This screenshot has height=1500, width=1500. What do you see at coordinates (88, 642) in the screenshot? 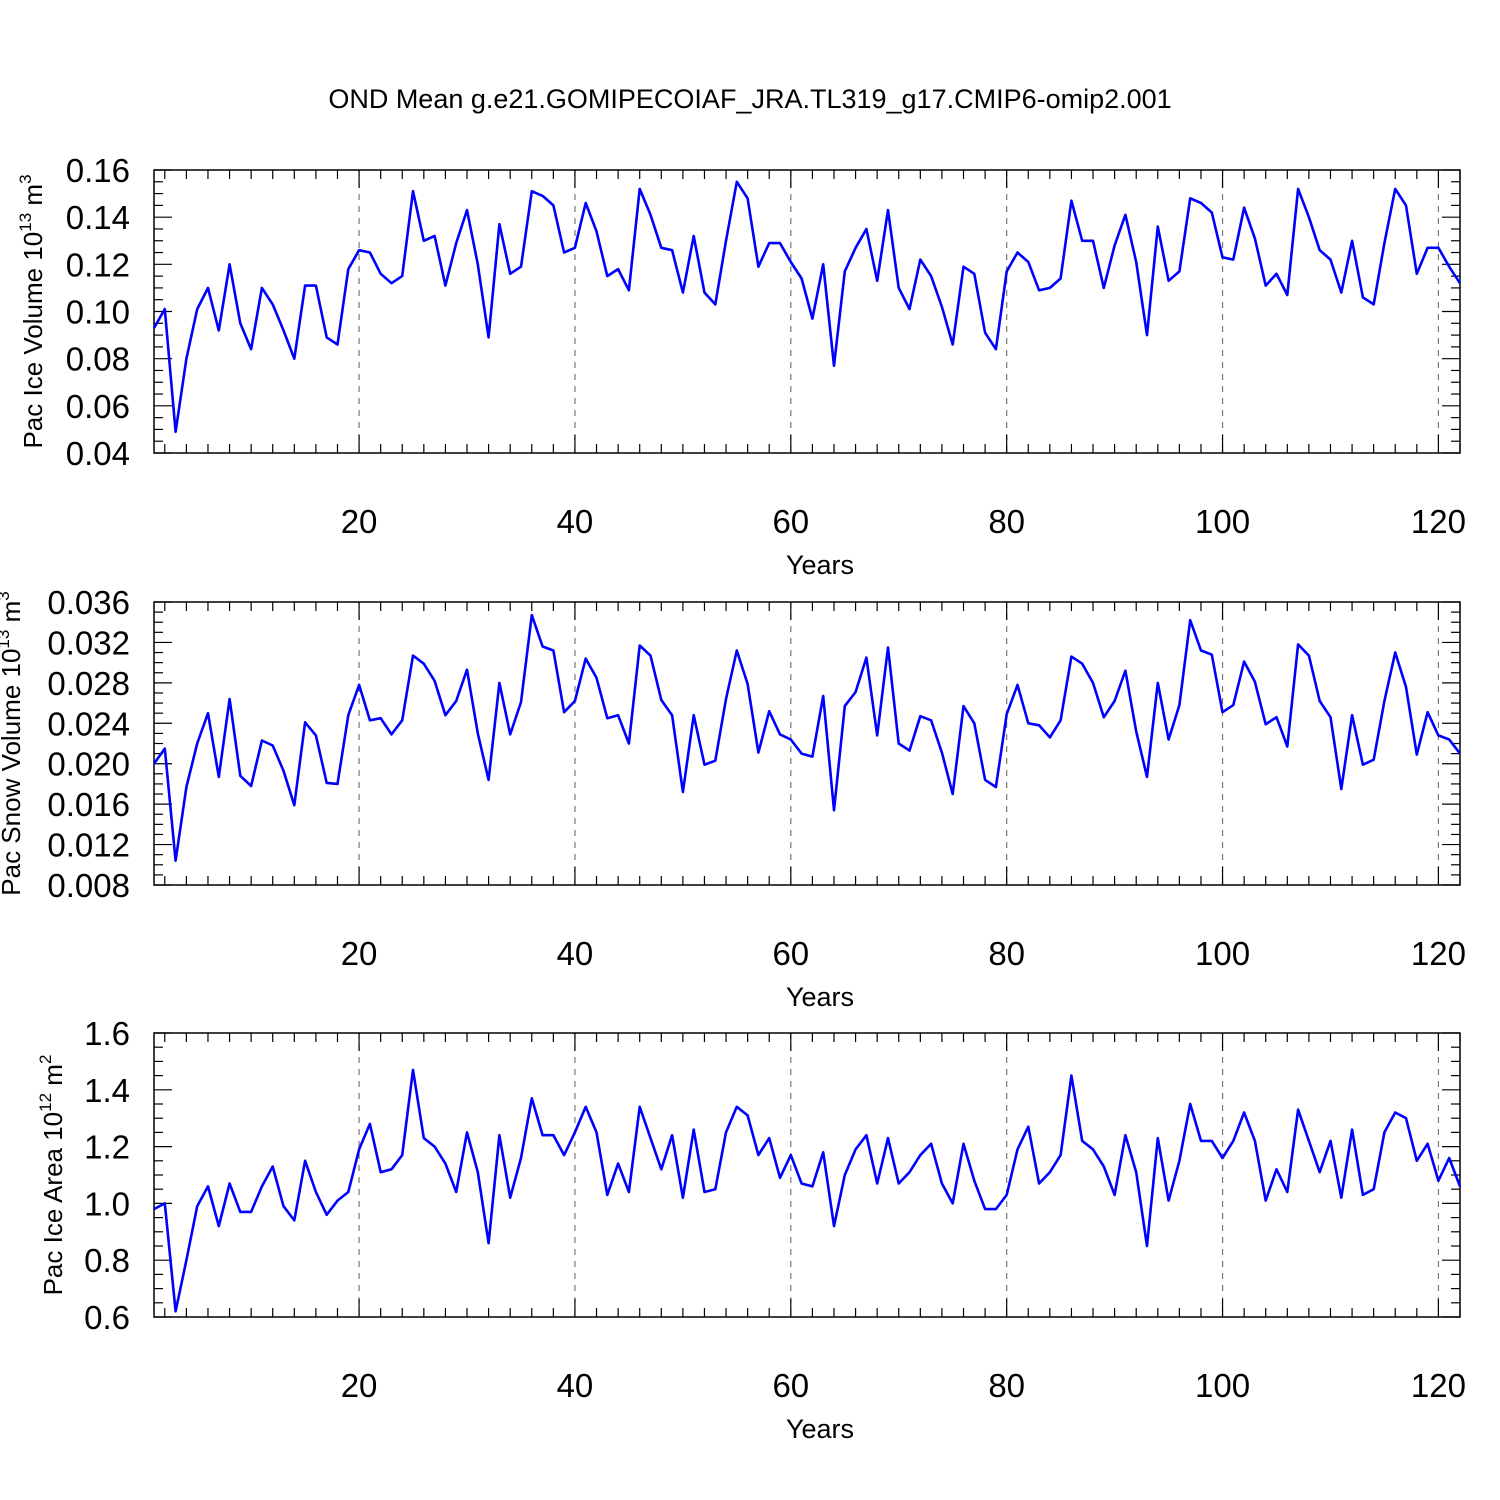
I see `y-tick-label: 0.032` at bounding box center [88, 642].